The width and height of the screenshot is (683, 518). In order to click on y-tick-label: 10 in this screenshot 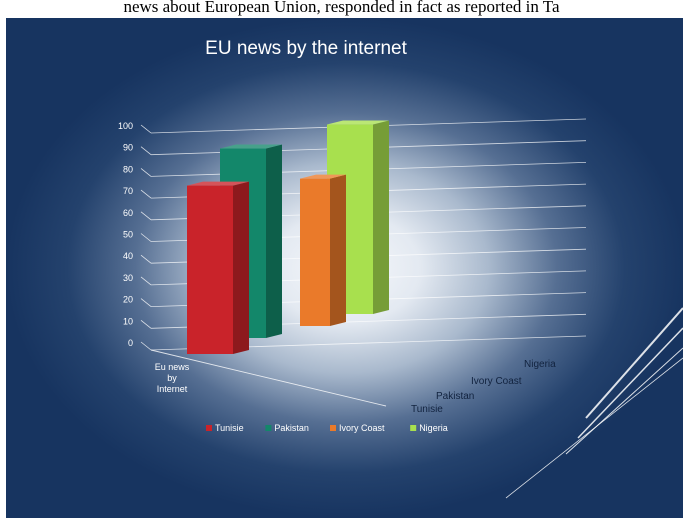, I will do `click(128, 321)`.